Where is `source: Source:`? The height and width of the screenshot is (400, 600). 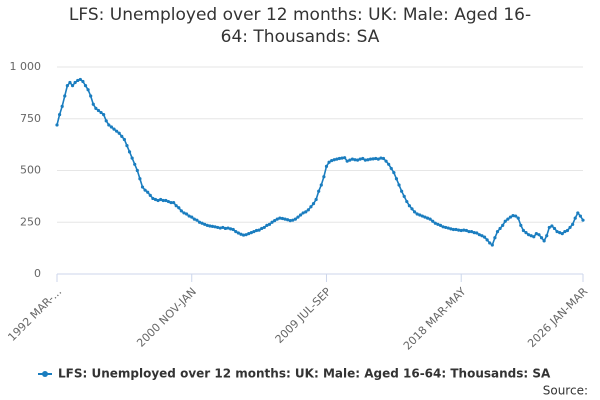
source: Source: is located at coordinates (565, 391).